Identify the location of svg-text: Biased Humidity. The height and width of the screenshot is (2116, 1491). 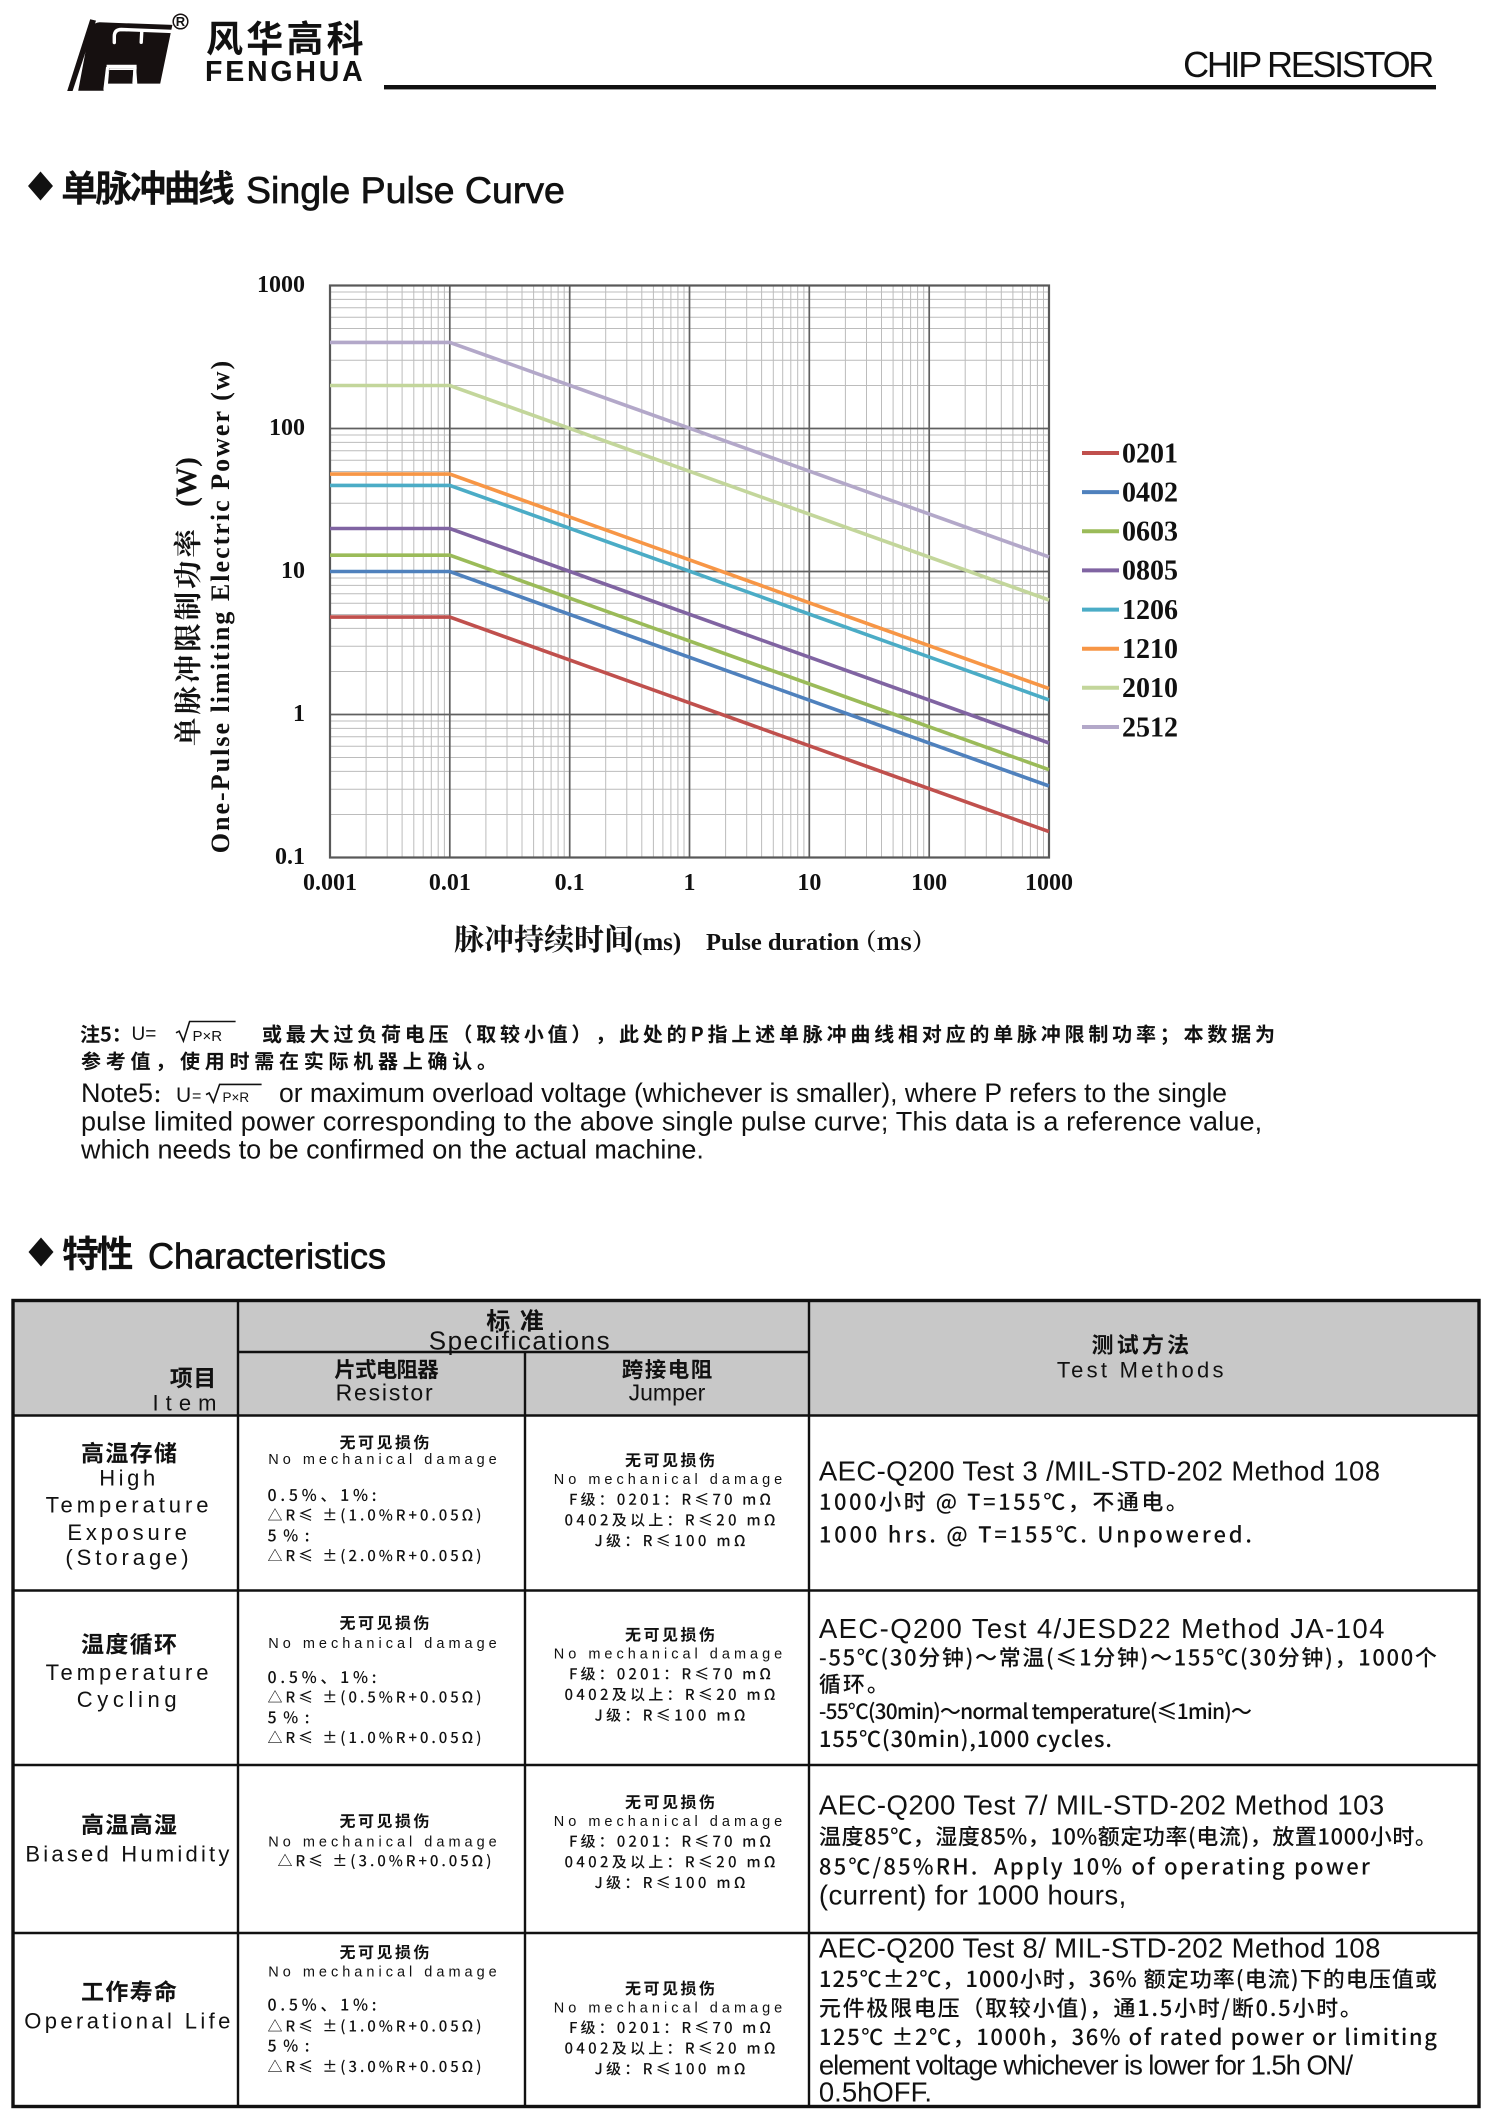
(128, 1854).